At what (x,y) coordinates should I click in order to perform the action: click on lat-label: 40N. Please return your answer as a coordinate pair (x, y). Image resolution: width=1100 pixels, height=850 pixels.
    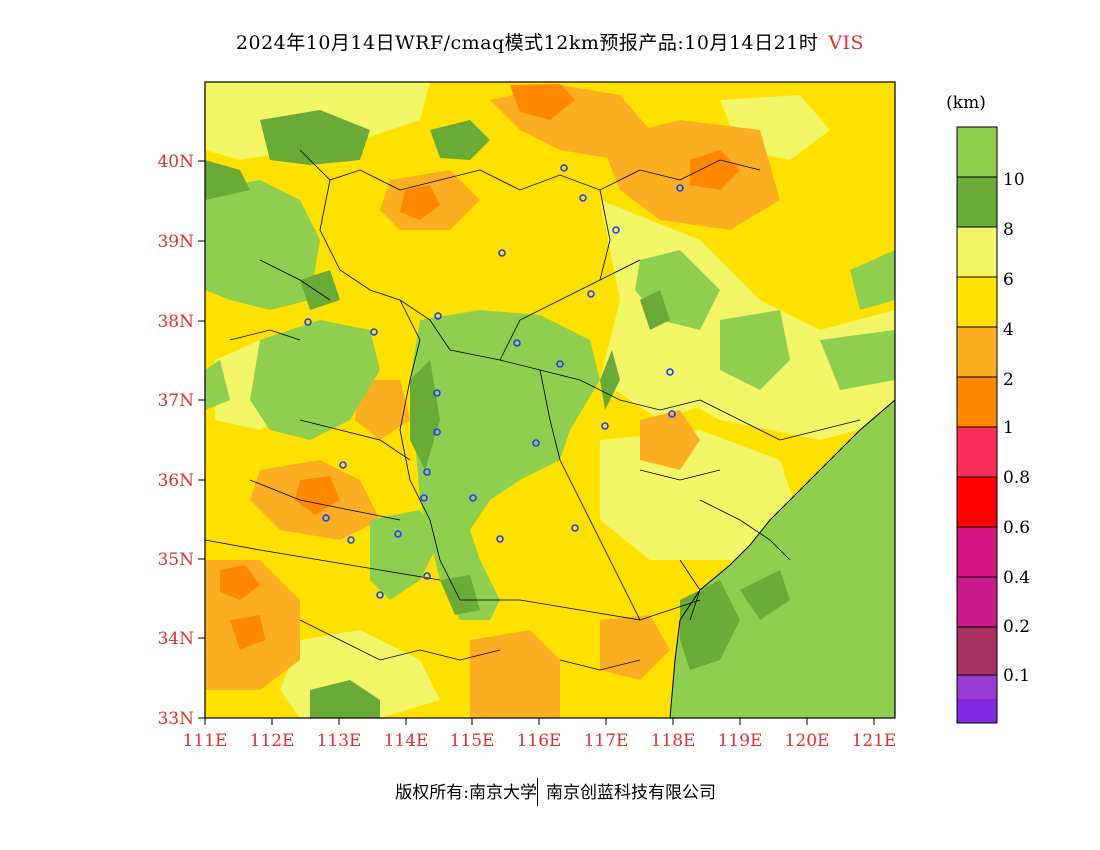
    Looking at the image, I should click on (175, 162).